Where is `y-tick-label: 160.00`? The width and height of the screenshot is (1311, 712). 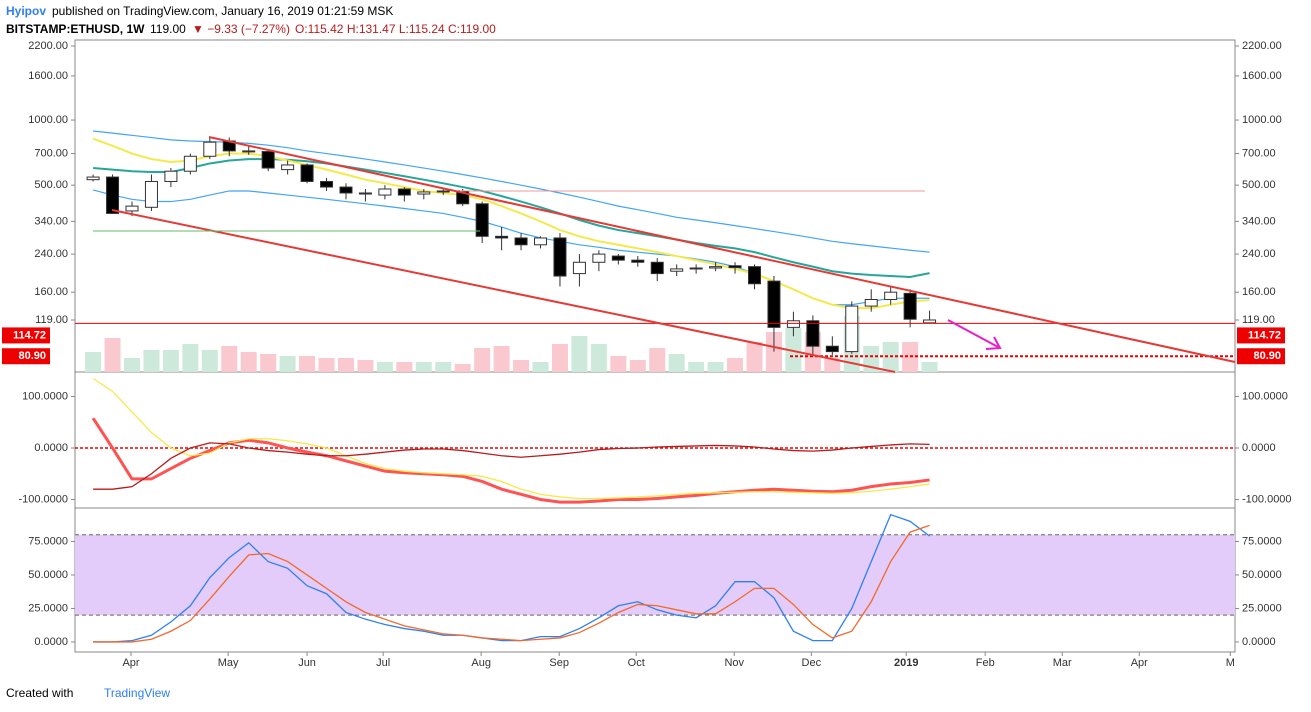 y-tick-label: 160.00 is located at coordinates (51, 292).